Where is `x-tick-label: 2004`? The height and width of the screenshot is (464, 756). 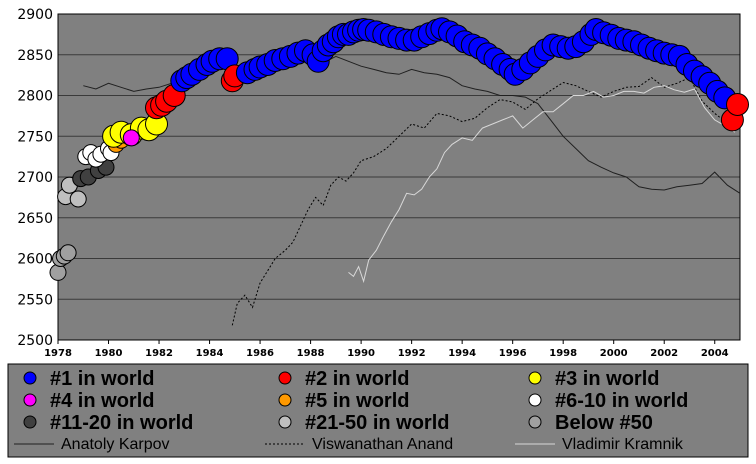 x-tick-label: 2004 is located at coordinates (715, 353).